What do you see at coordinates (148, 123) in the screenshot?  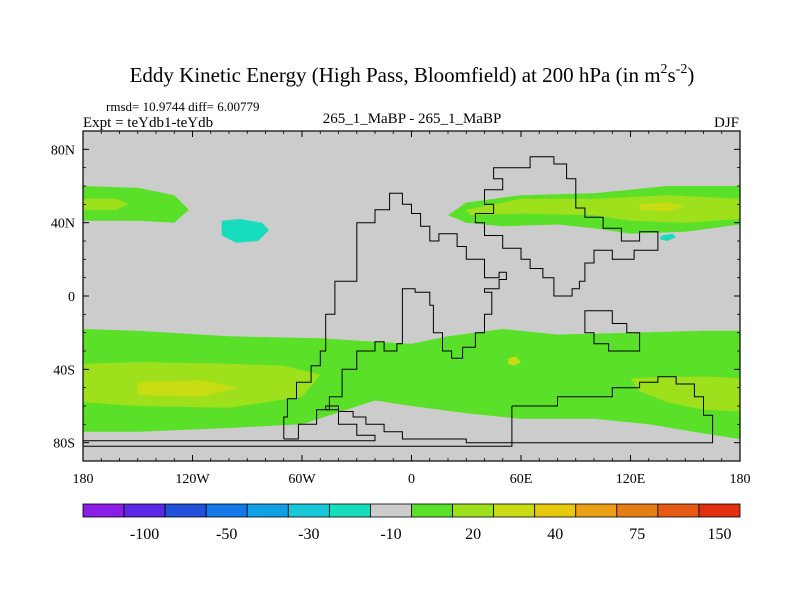 I see `expt-label: Expt = teYdb1-teYdb` at bounding box center [148, 123].